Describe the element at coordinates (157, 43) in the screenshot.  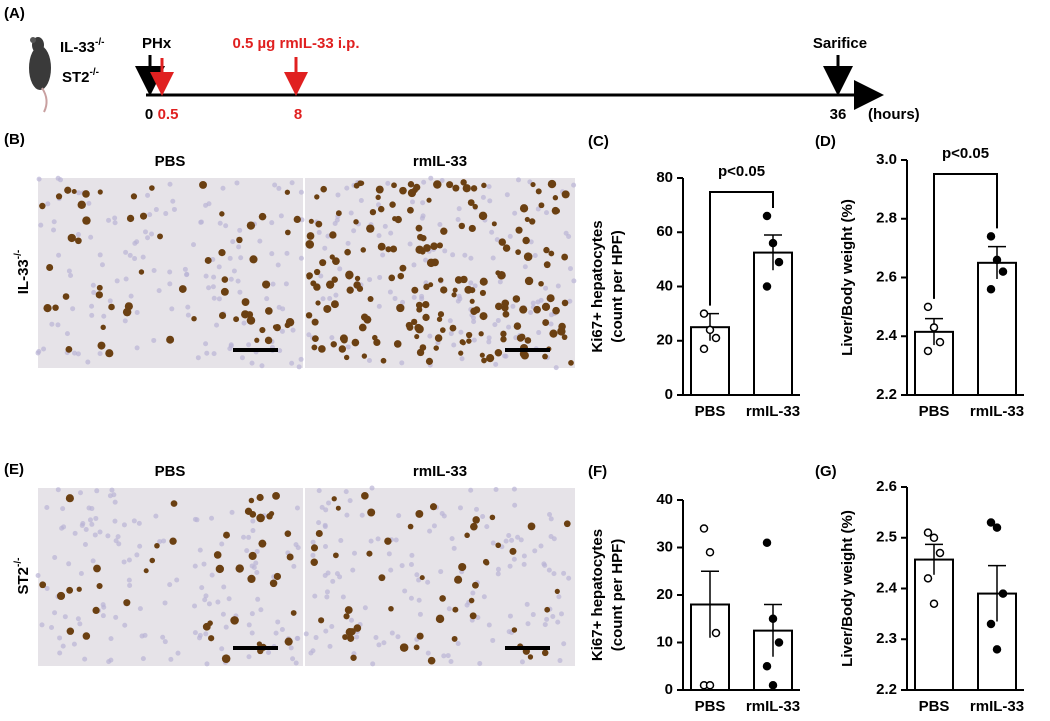
I see `event-label: PHx` at that location.